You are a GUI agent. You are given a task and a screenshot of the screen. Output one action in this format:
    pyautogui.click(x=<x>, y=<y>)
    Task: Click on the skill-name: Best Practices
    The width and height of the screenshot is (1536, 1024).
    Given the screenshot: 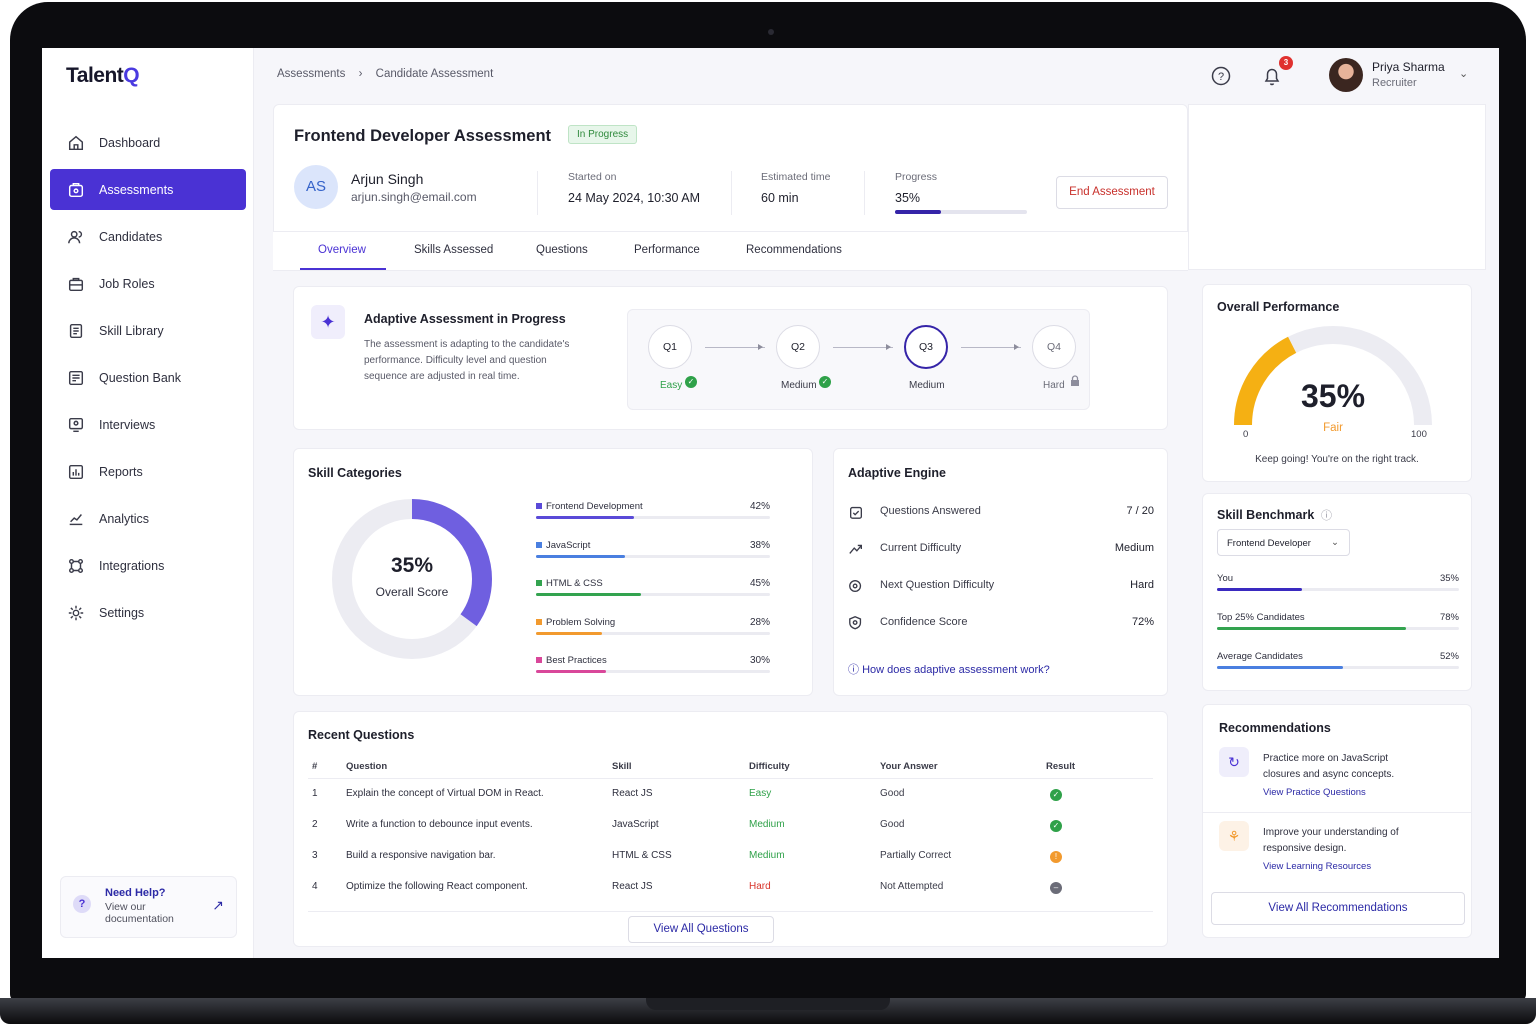 What is the action you would take?
    pyautogui.click(x=576, y=660)
    